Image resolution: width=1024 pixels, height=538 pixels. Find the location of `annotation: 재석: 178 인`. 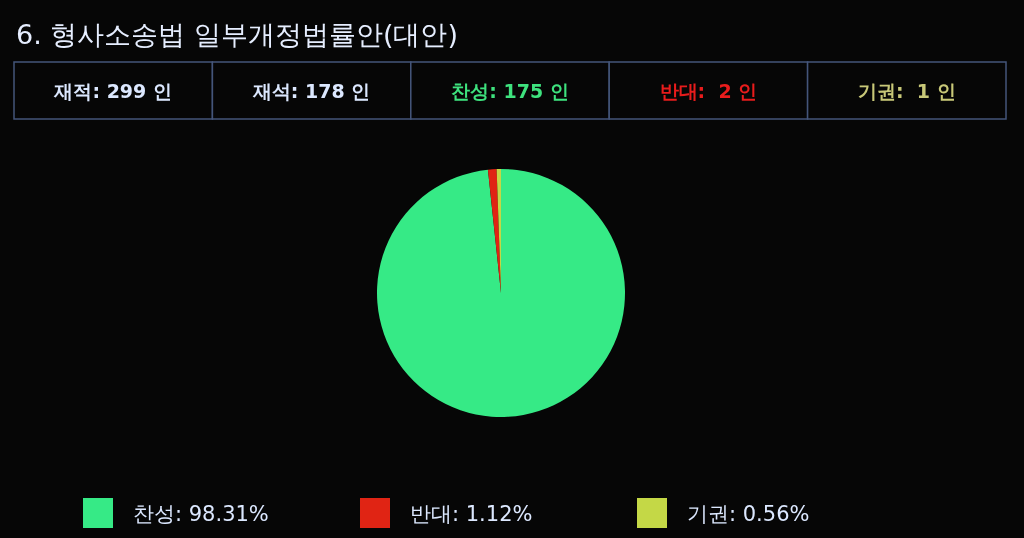

annotation: 재석: 178 인 is located at coordinates (311, 91).